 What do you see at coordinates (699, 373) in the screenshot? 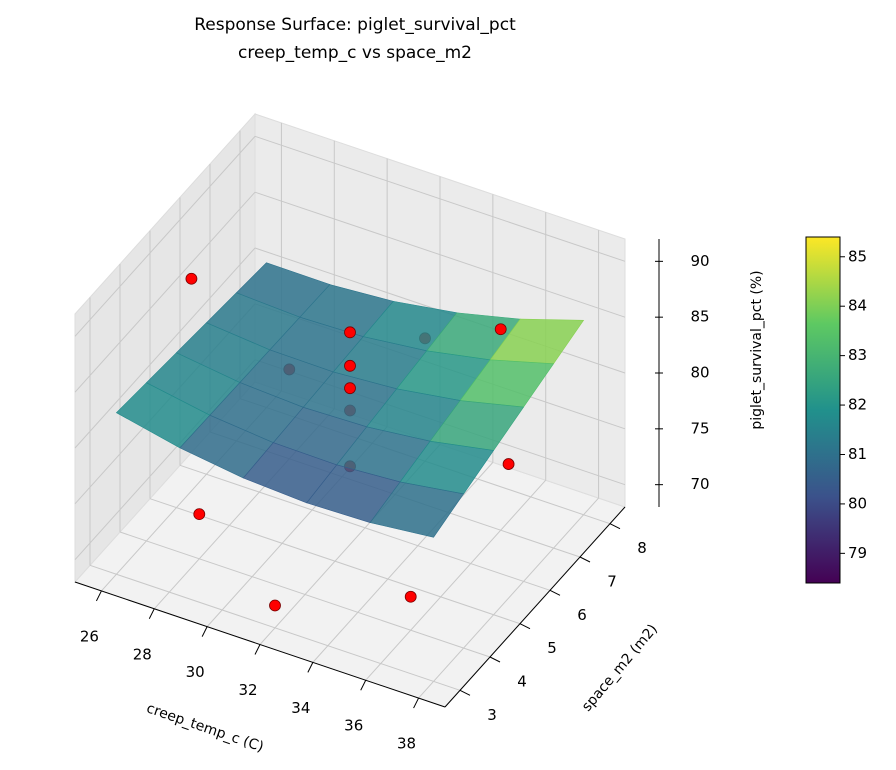
I see `z-tick-label: 80` at bounding box center [699, 373].